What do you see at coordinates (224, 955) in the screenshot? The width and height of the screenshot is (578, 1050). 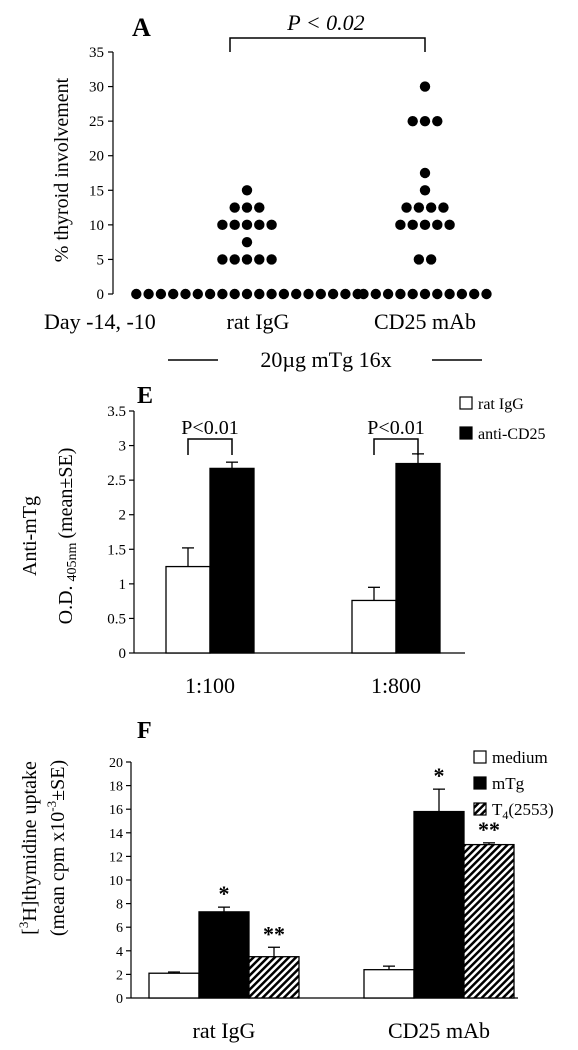 I see `panel-f-bar-rat-igg-s1` at bounding box center [224, 955].